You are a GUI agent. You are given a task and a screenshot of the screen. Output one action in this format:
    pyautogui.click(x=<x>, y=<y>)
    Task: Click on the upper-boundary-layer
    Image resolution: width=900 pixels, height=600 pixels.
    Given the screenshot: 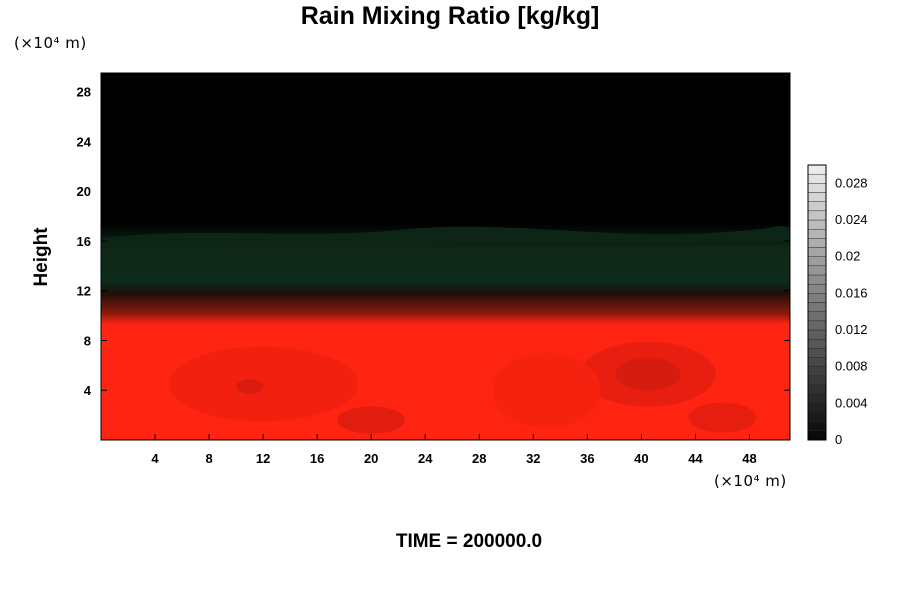 What is the action you would take?
    pyautogui.click(x=445, y=236)
    